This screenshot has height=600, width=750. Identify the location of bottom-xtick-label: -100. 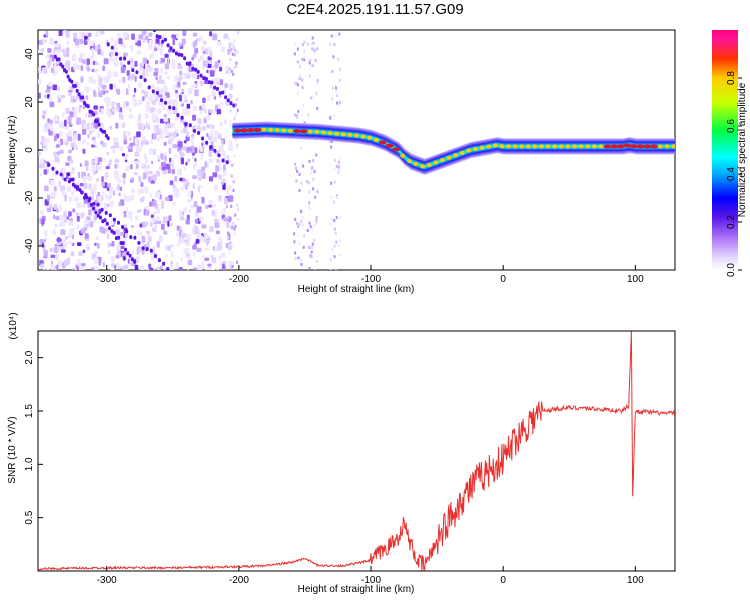
(371, 580).